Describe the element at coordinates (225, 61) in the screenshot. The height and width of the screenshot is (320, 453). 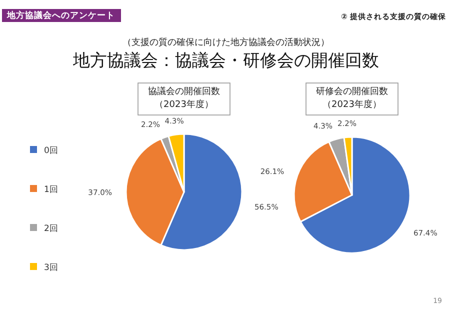
I see `text: 地方協議会：協議会・研修会の開催回数` at that location.